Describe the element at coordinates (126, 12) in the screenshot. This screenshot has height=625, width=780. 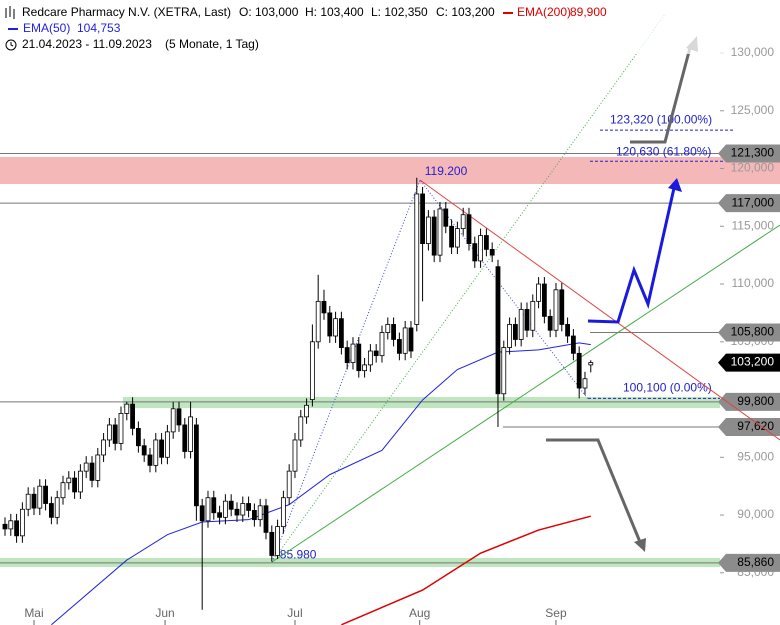
I see `title: Redcare Pharmacy N.V. (XETRA, Last)` at that location.